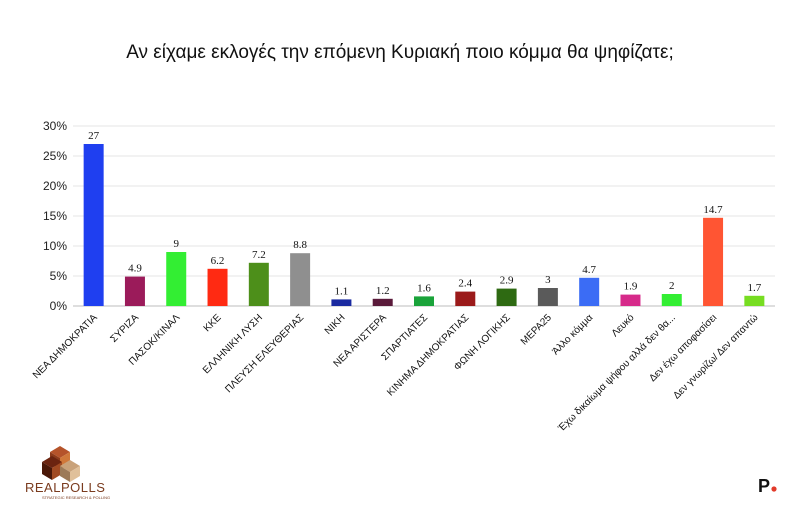  Describe the element at coordinates (59, 306) in the screenshot. I see `y-tick-label: 0%` at that location.